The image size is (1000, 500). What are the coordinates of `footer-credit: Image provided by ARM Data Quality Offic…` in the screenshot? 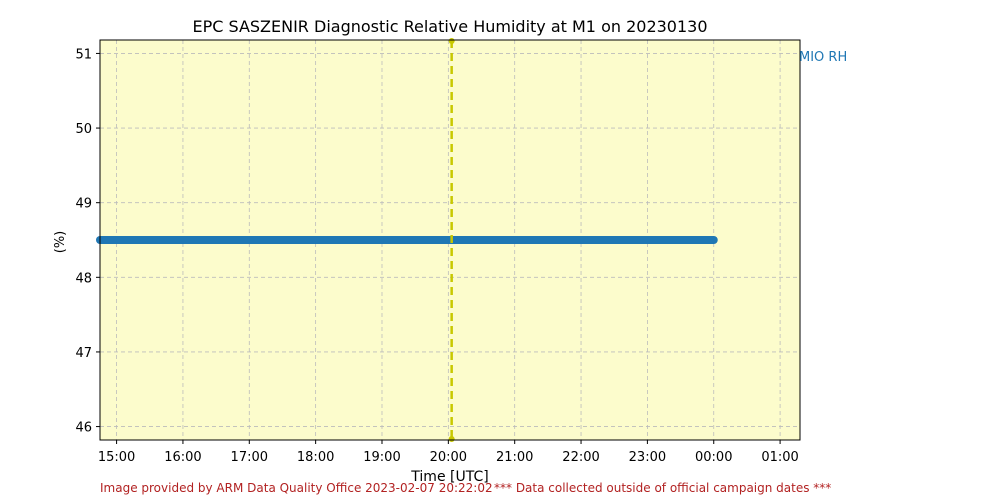 It's located at (296, 488).